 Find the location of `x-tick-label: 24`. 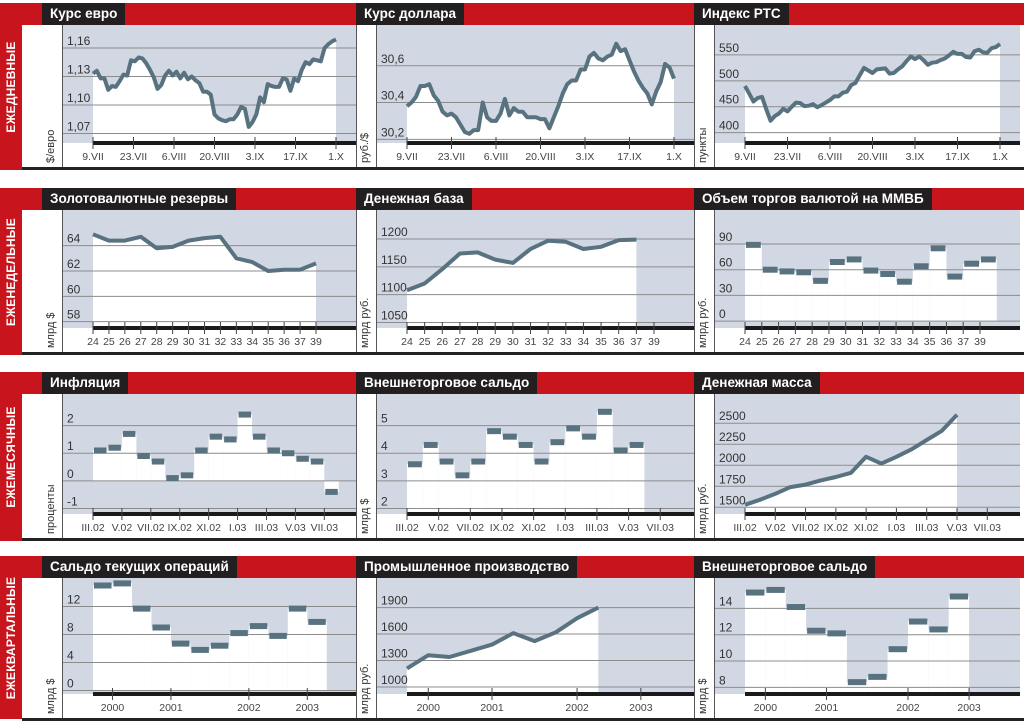

x-tick-label: 24 is located at coordinates (745, 342).